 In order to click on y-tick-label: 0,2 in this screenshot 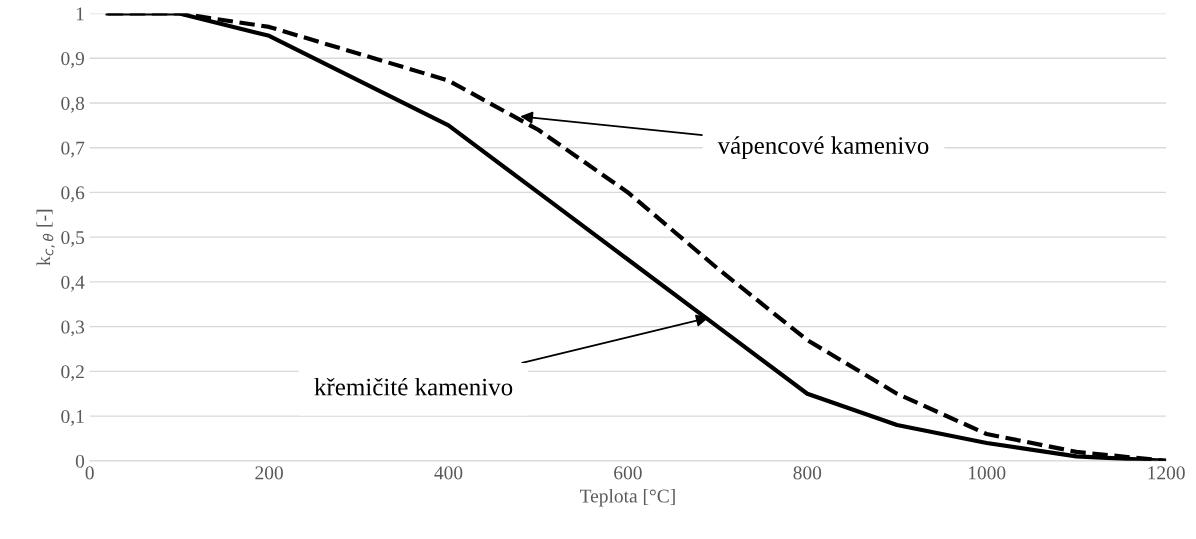, I will do `click(72, 373)`.